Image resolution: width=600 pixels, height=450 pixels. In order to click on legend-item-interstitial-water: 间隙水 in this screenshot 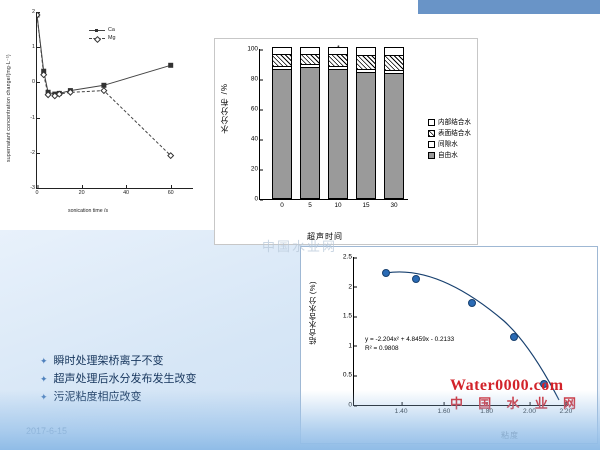, I will do `click(449, 144)`.